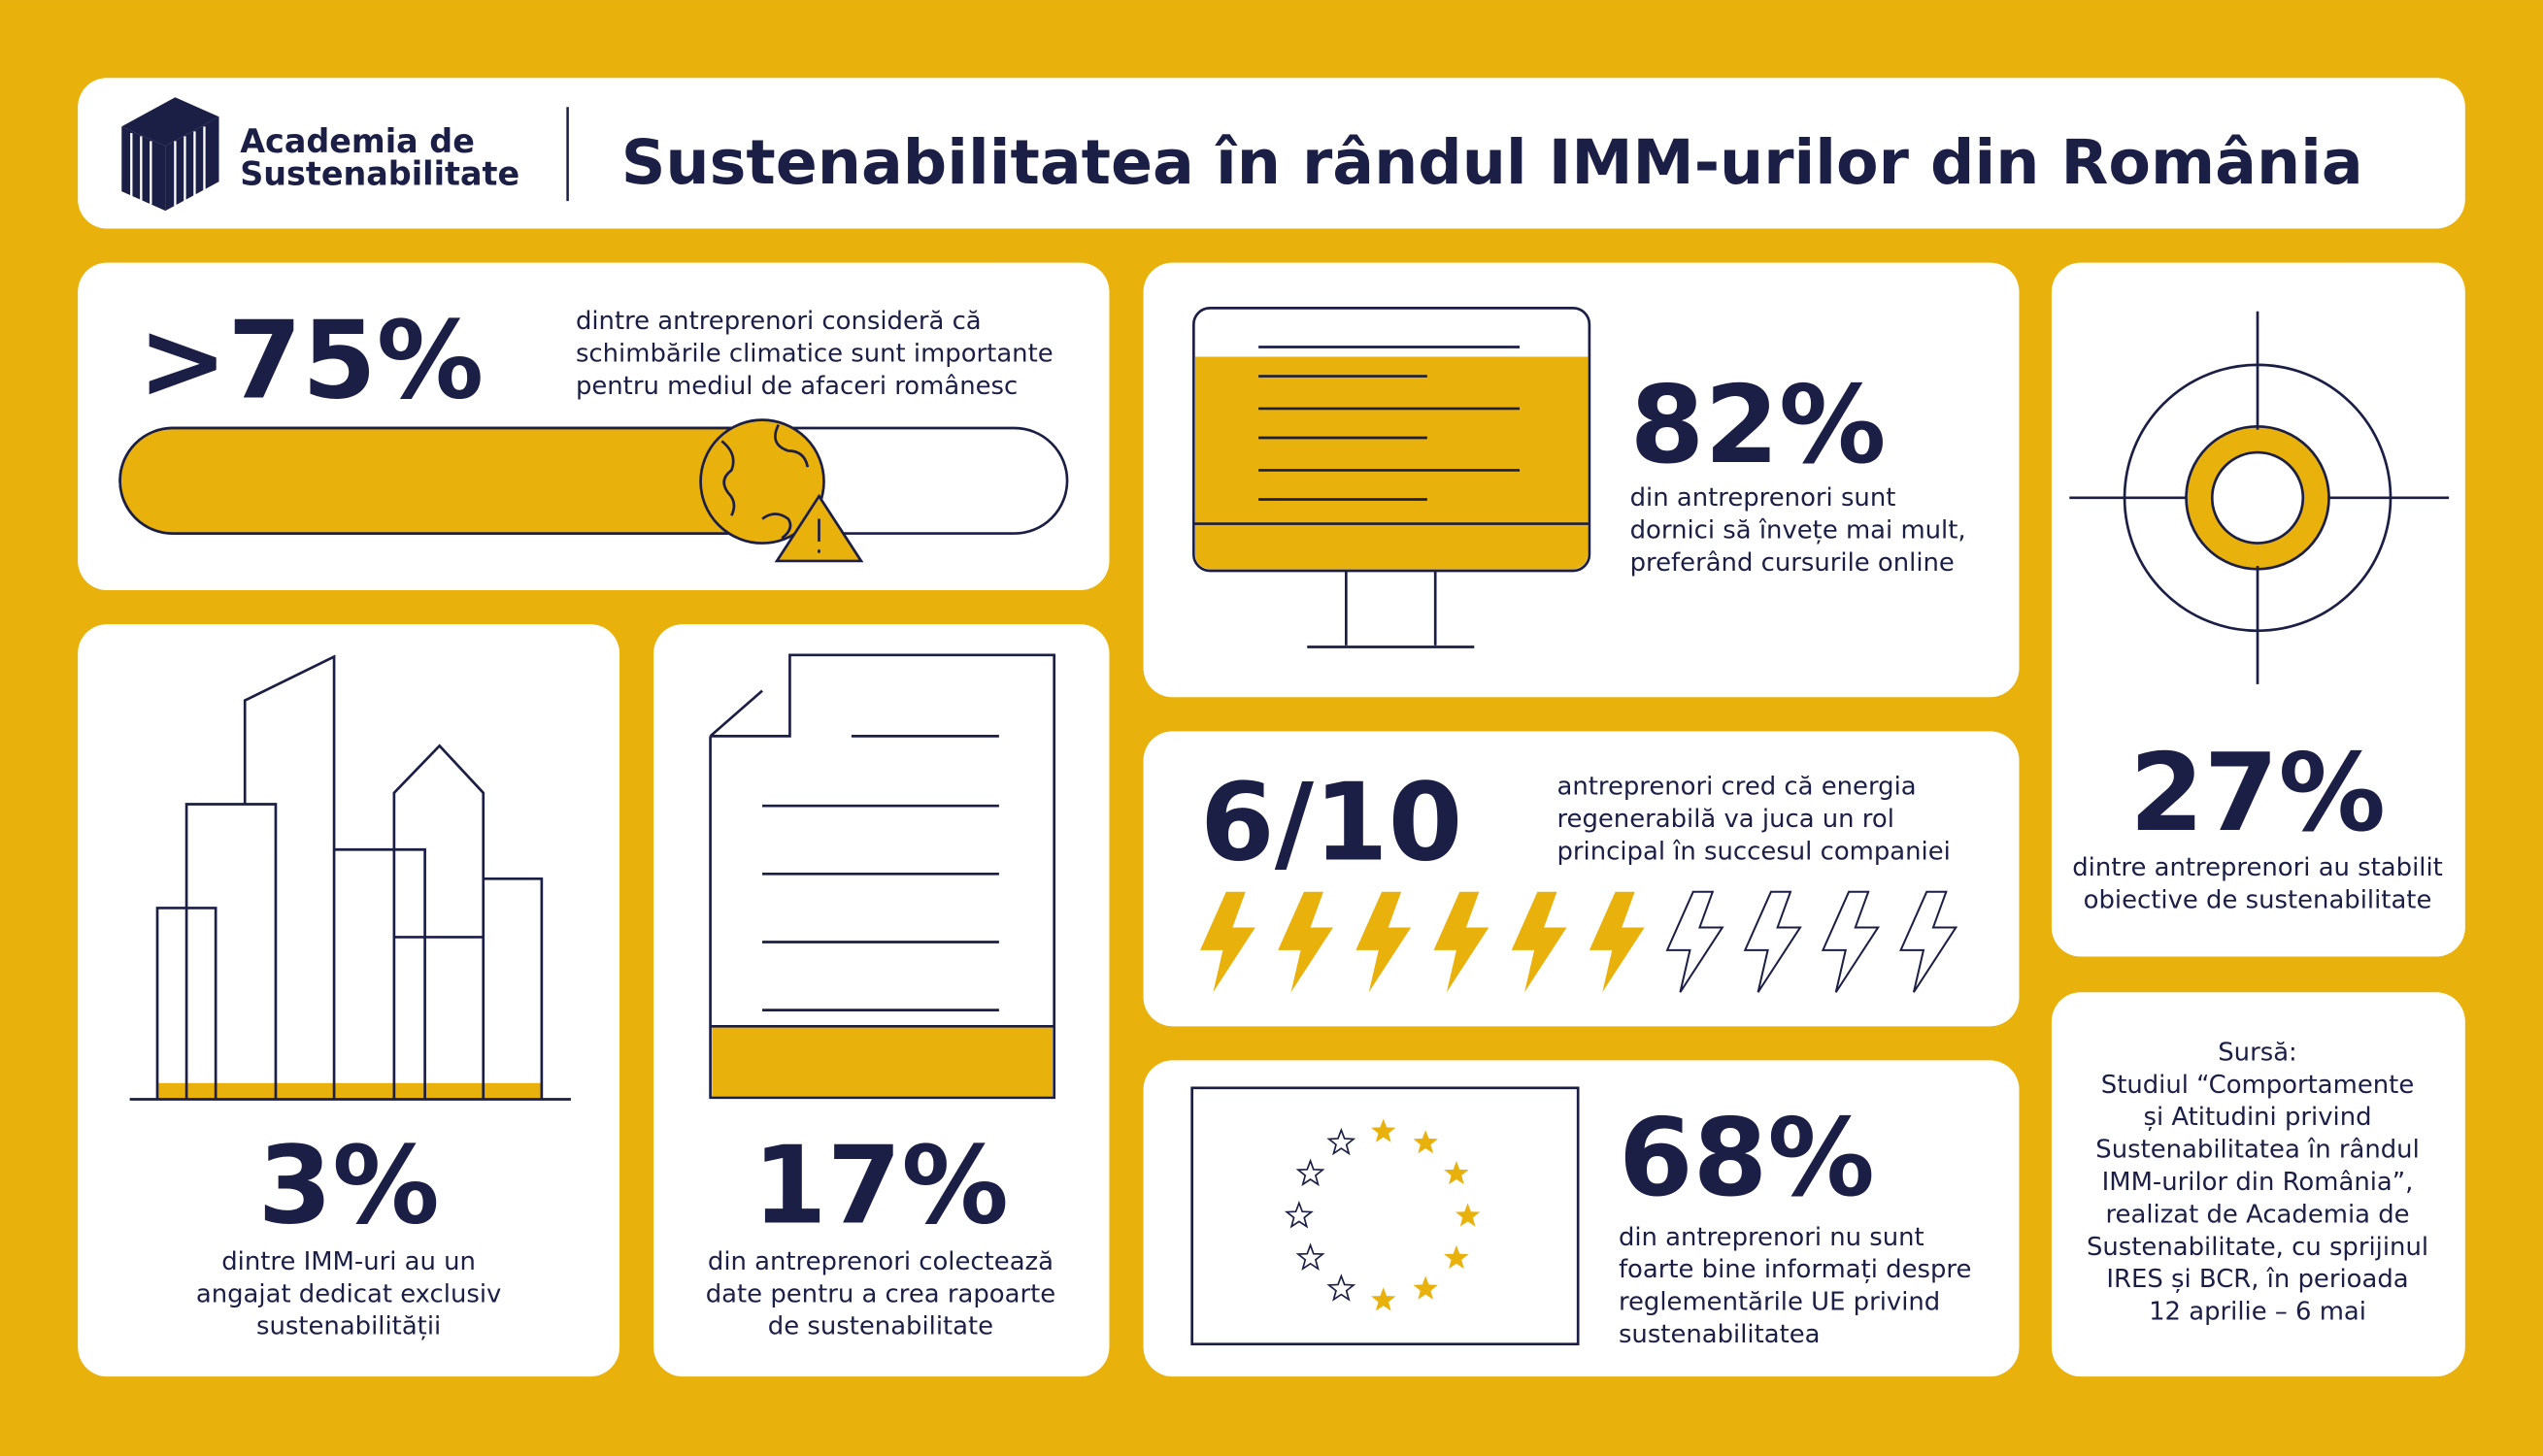 This screenshot has width=2543, height=1456. I want to click on stat: 82%, so click(1758, 425).